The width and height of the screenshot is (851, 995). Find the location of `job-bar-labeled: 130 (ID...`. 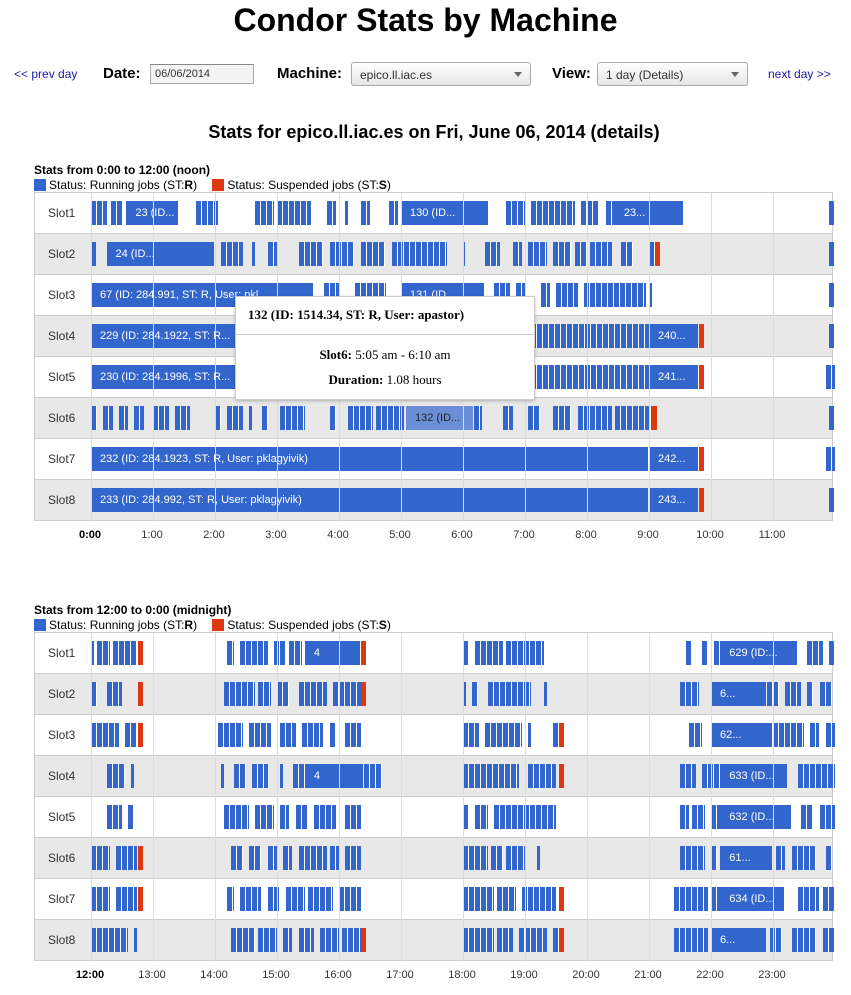

job-bar-labeled: 130 (ID... is located at coordinates (445, 213).